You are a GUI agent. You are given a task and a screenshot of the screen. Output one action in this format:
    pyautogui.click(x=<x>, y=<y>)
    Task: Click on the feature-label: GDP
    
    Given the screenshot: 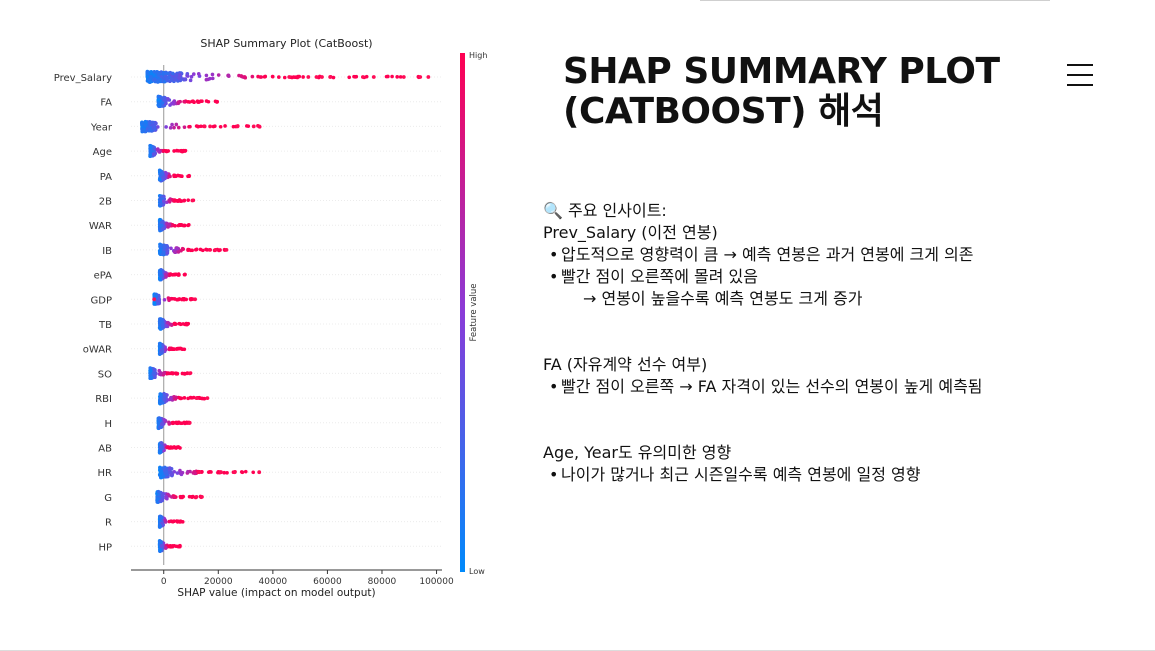 What is the action you would take?
    pyautogui.click(x=101, y=300)
    